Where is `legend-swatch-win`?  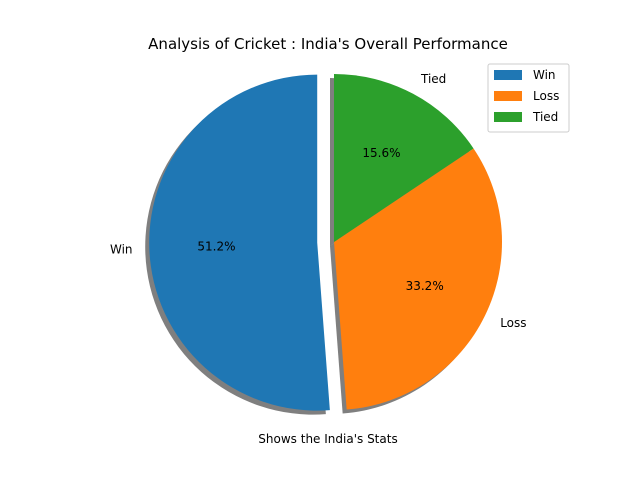
legend-swatch-win is located at coordinates (508, 75).